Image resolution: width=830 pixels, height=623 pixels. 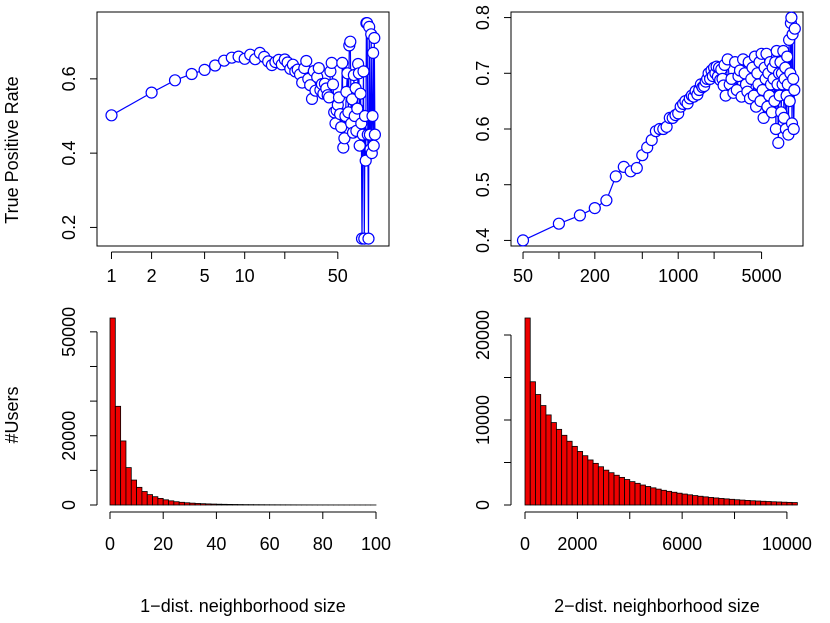 I want to click on histogram-bars-1dist, so click(x=243, y=411).